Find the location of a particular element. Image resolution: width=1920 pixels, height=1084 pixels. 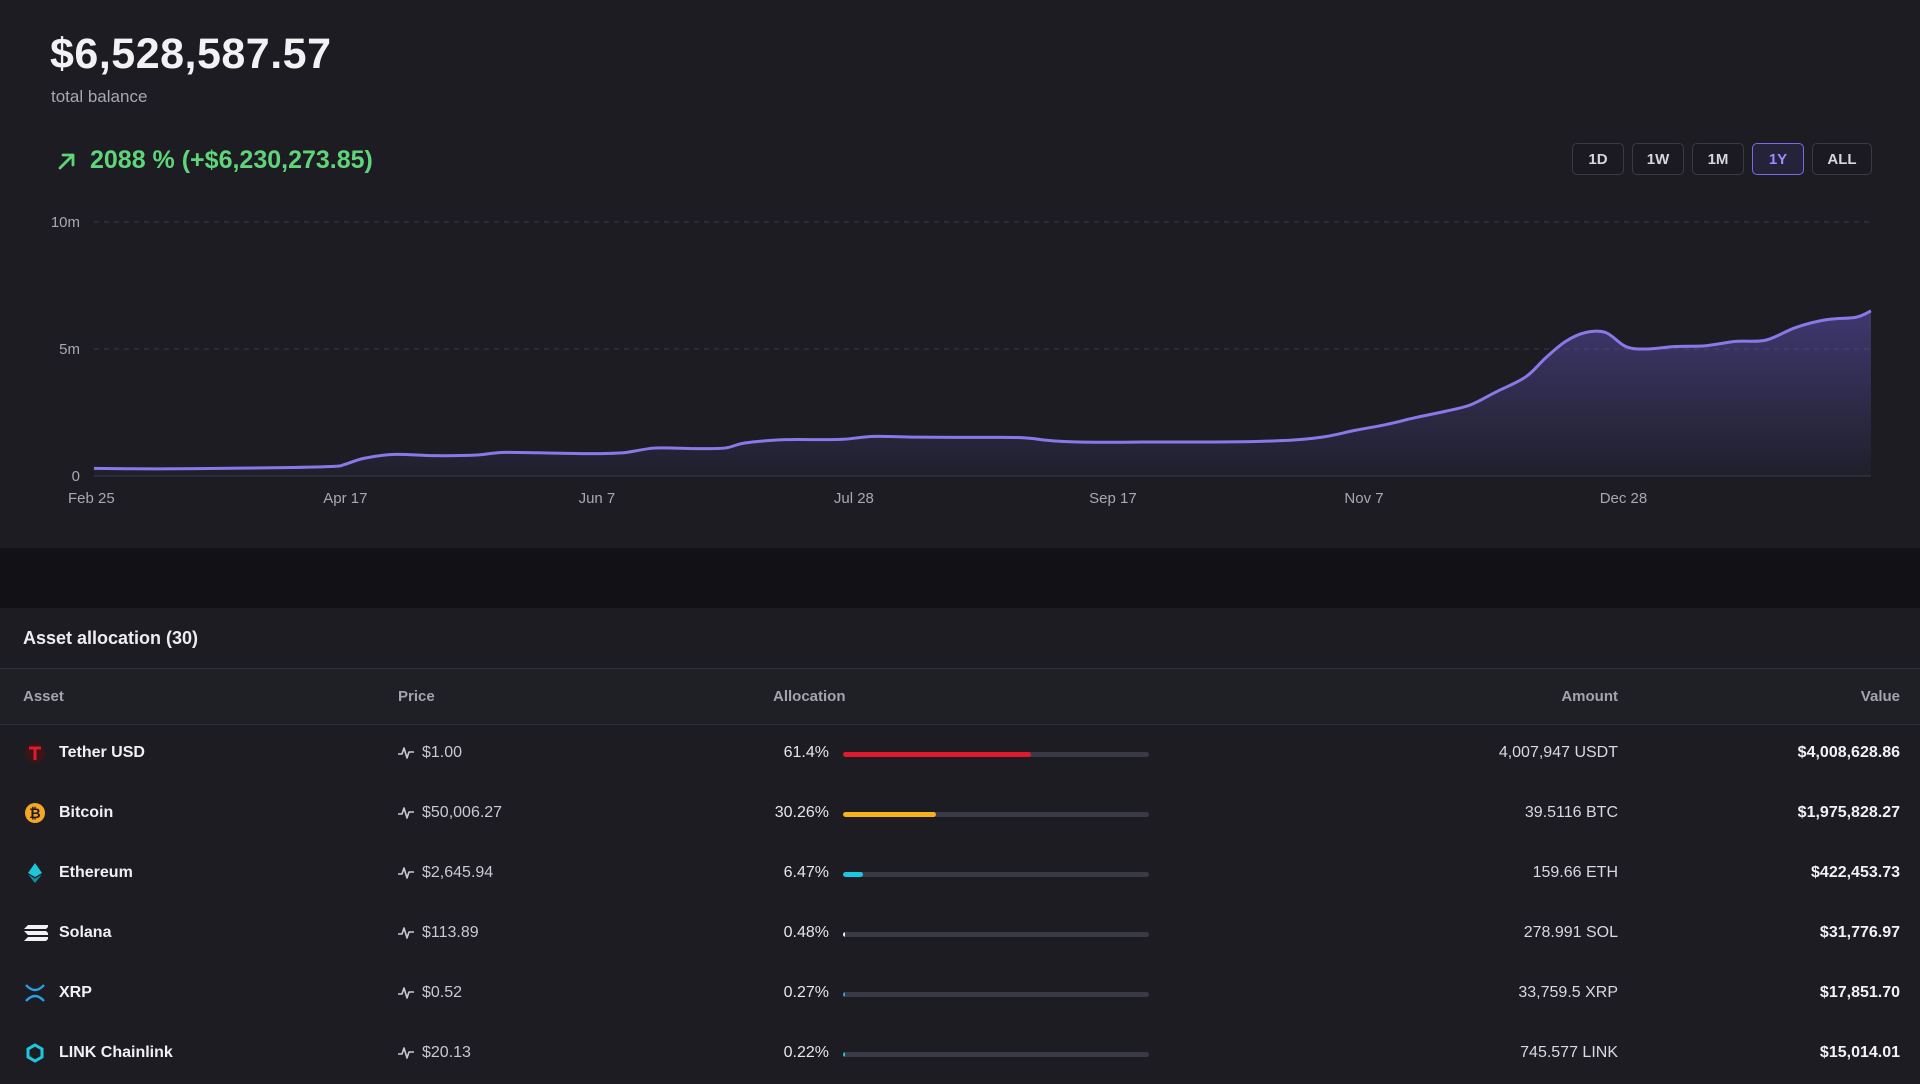

table-row: XRP $0.52 0.27% 33,759.5 XRP $17,851.70 is located at coordinates (960, 994).